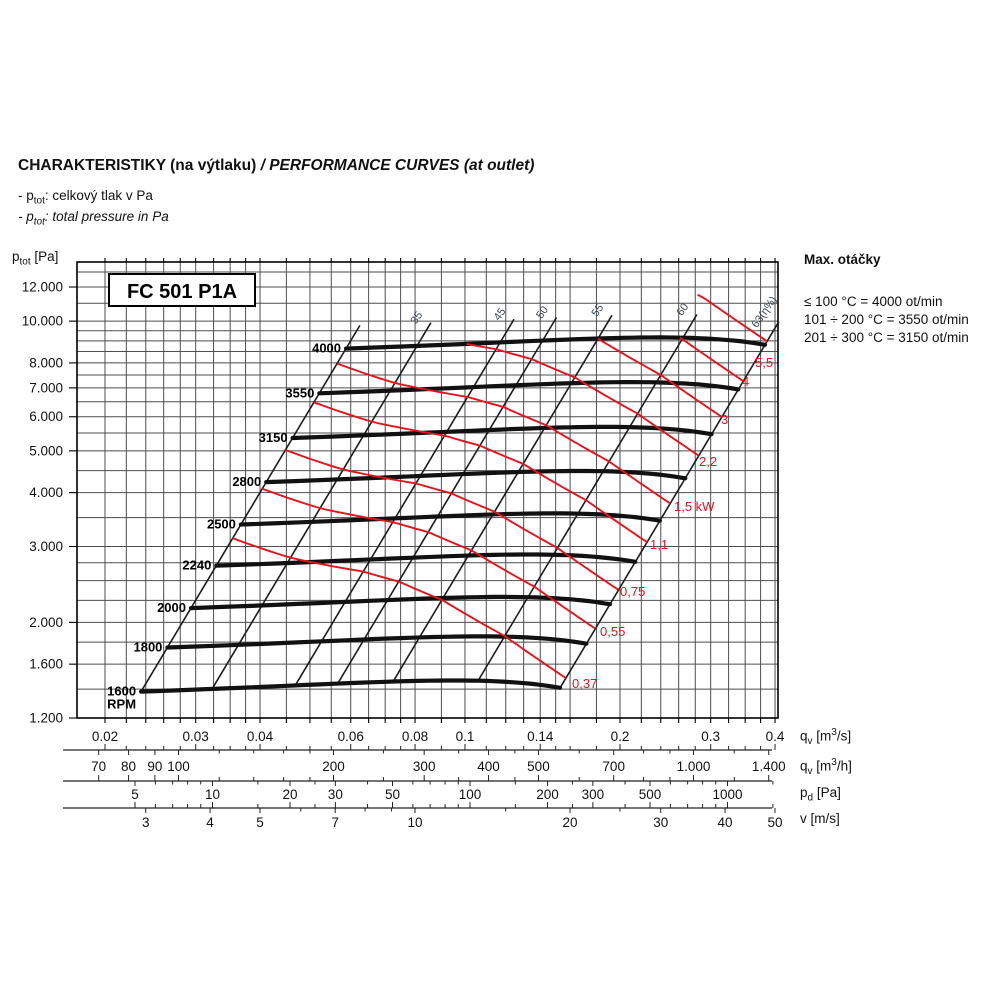  Describe the element at coordinates (683, 309) in the screenshot. I see `efficiency-label: 60` at that location.